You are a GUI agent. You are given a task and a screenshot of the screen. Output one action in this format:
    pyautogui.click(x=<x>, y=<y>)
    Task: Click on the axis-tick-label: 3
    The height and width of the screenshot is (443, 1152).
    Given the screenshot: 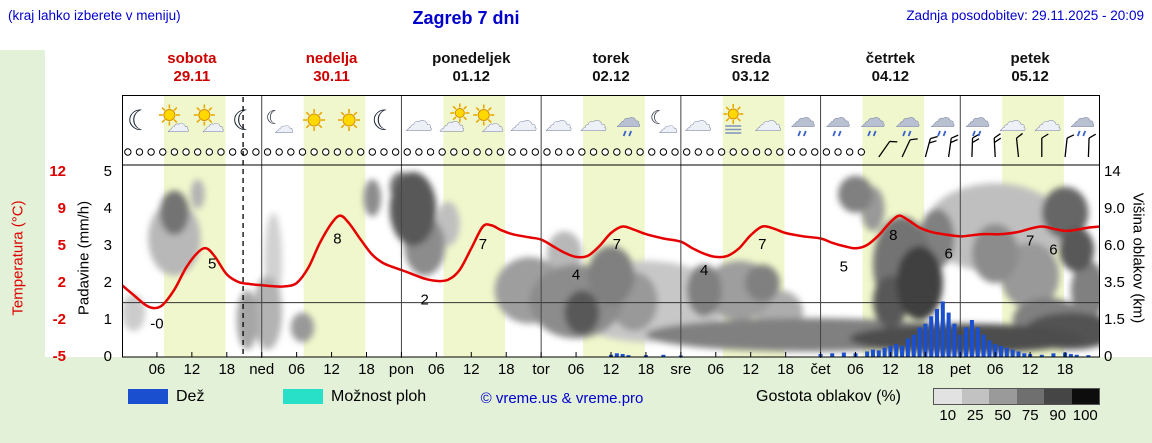 What is the action you would take?
    pyautogui.click(x=107, y=245)
    